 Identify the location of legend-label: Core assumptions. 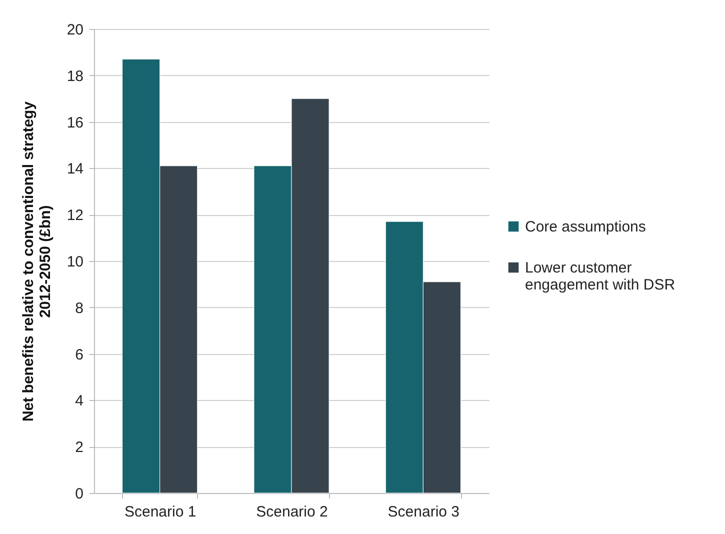
(585, 227).